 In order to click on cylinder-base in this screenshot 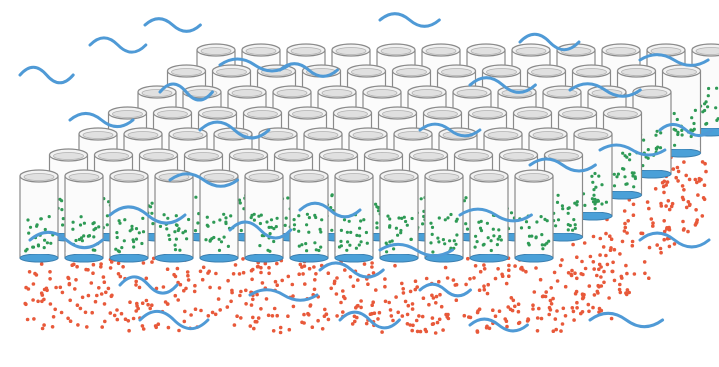, I will do `click(399, 258)`.